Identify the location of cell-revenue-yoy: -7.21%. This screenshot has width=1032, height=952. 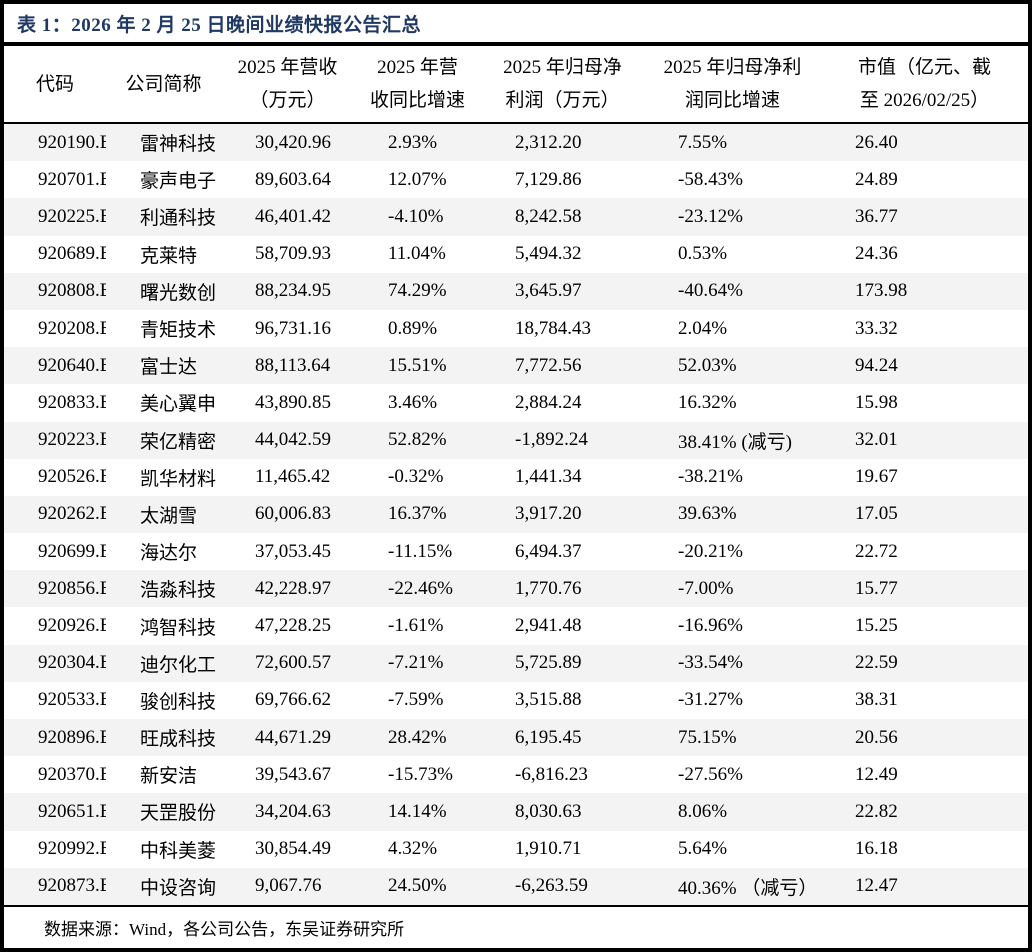
(416, 663).